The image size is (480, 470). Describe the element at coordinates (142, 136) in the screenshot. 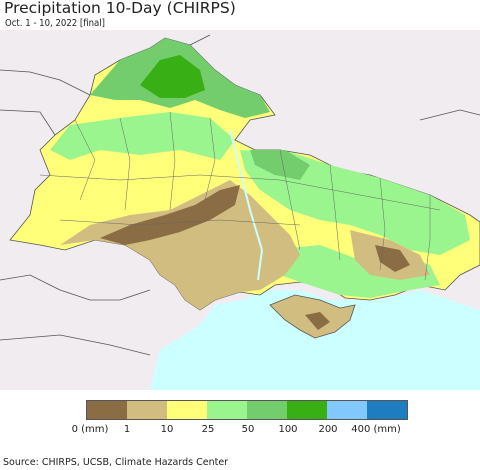

I see `rain-zone-25mm-north` at that location.